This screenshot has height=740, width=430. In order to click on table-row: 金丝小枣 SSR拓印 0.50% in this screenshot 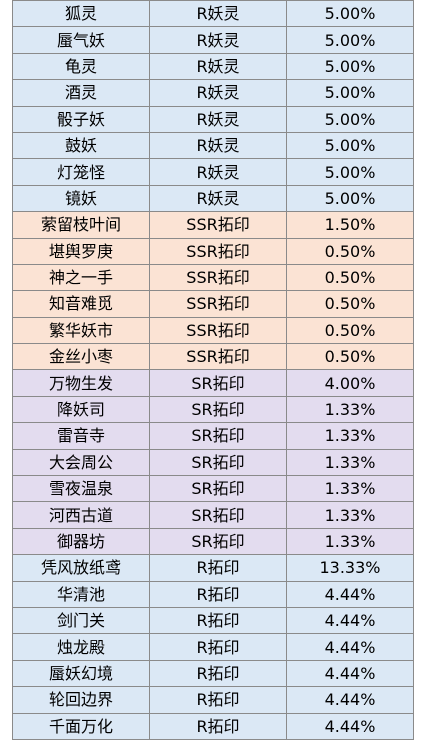, I will do `click(213, 357)`.